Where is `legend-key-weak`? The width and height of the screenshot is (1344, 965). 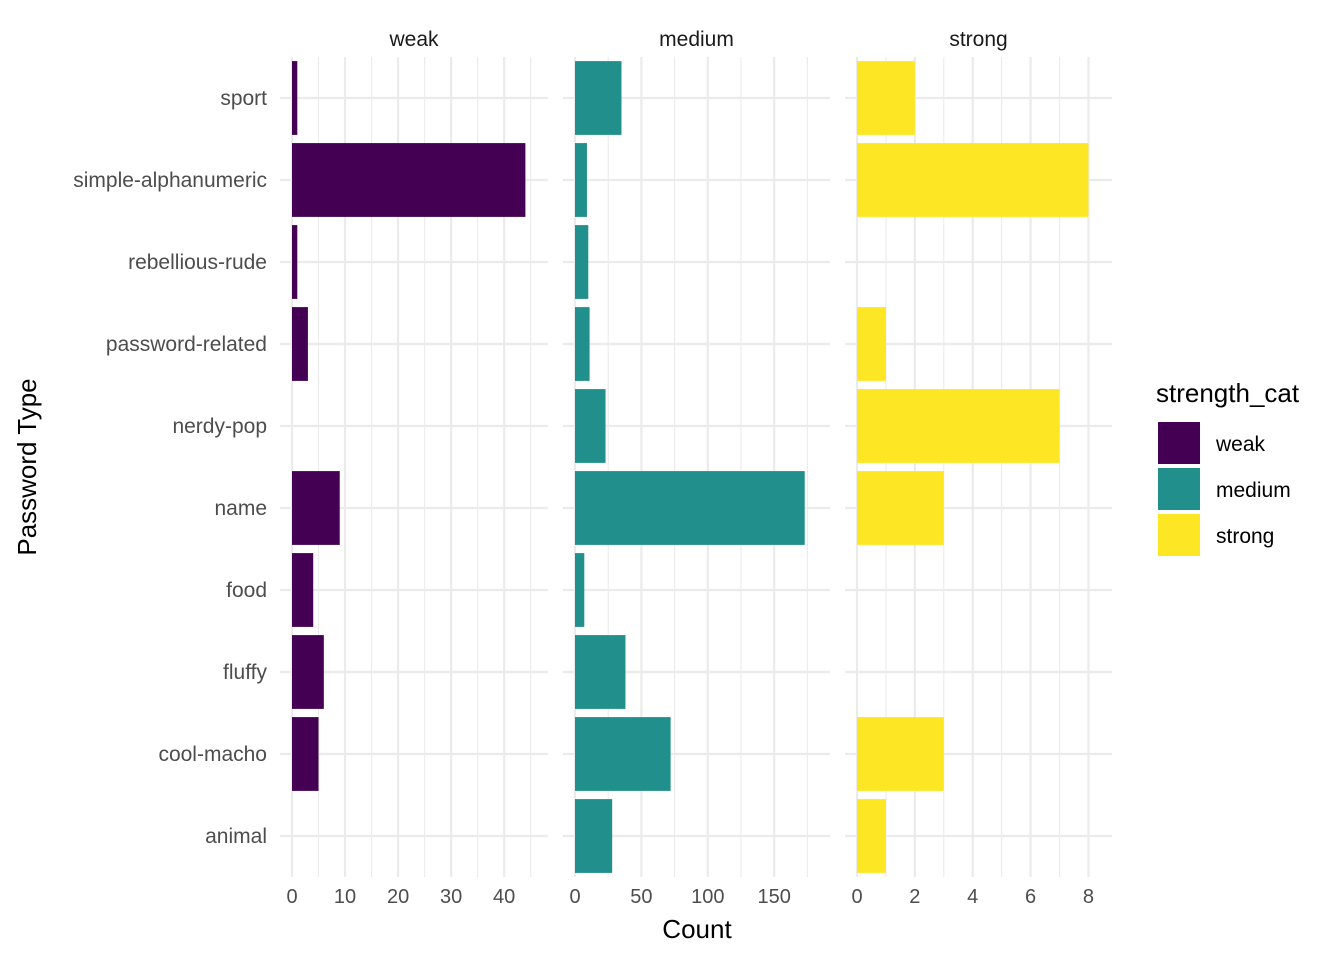 legend-key-weak is located at coordinates (1179, 443).